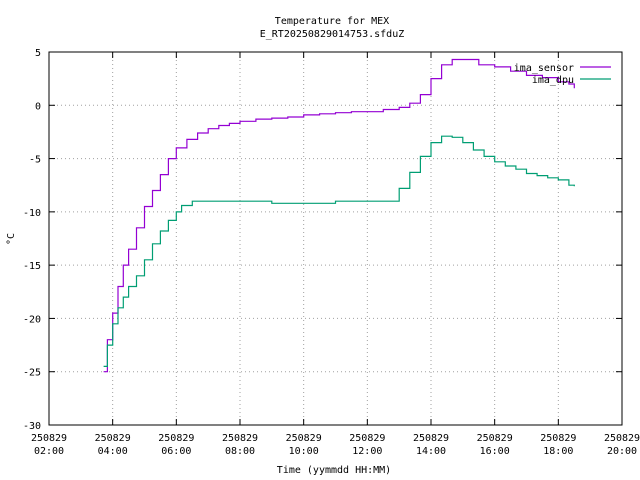 The width and height of the screenshot is (640, 480). What do you see at coordinates (32, 213) in the screenshot?
I see `y-tick-label: -10` at bounding box center [32, 213].